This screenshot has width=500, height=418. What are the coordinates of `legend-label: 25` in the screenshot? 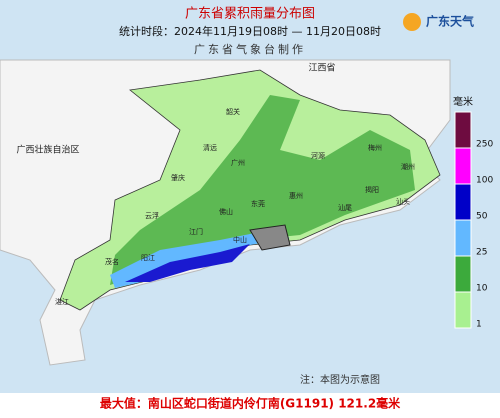 It's located at (481, 253).